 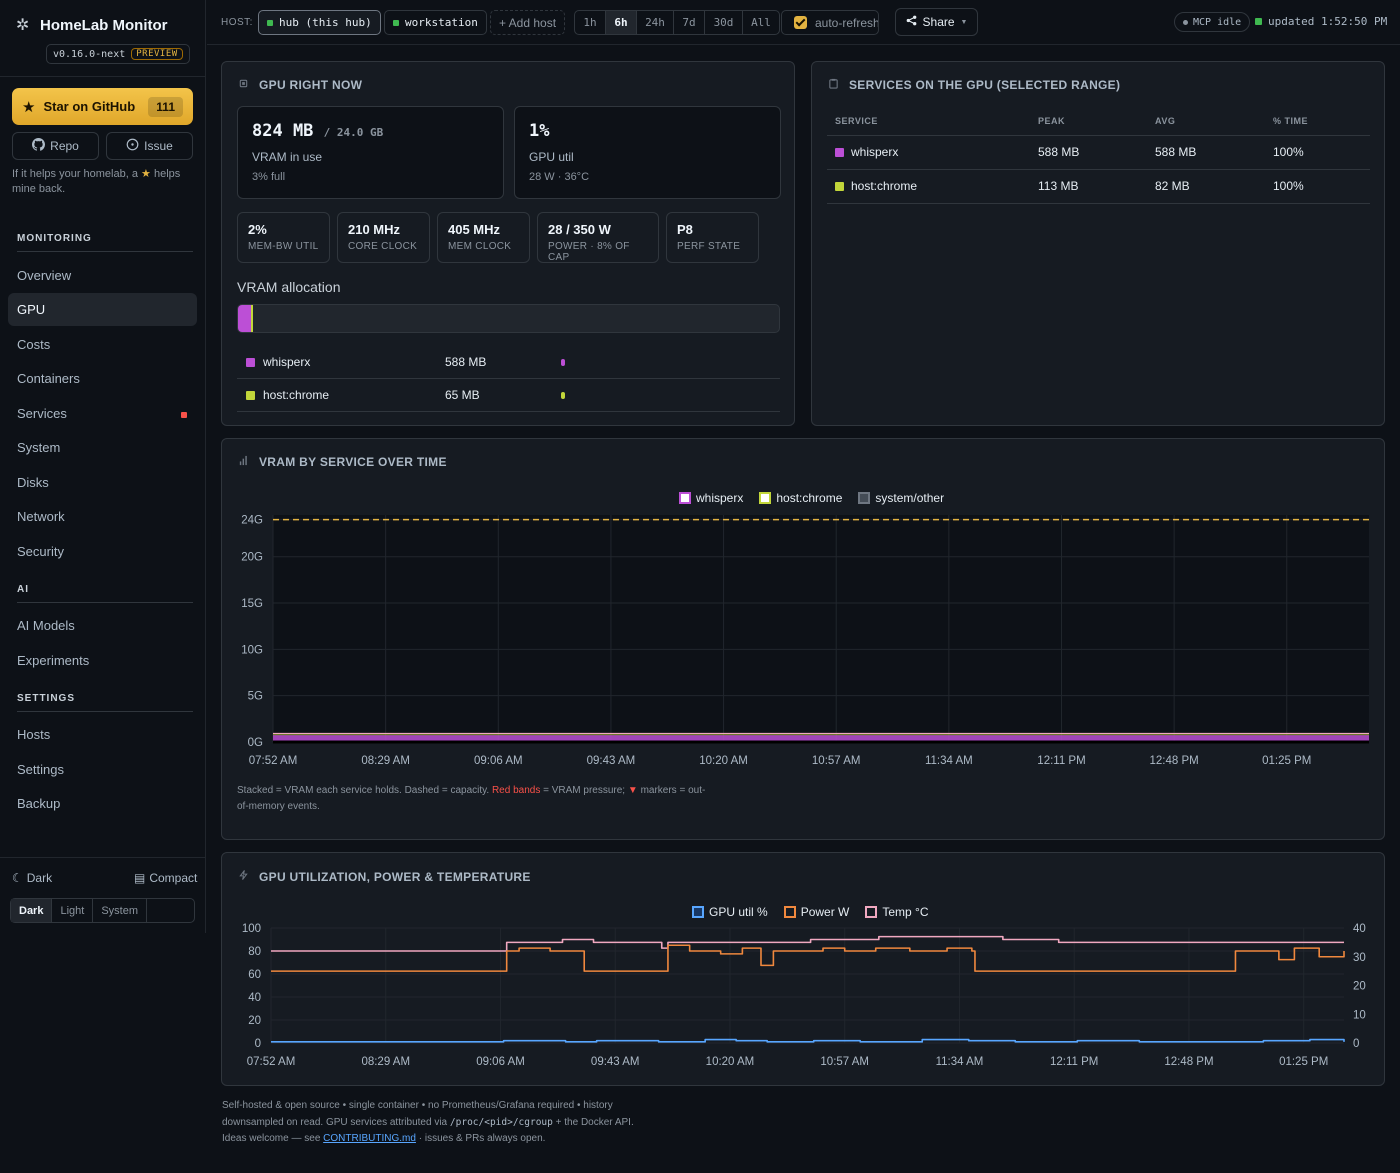 What do you see at coordinates (508, 395) in the screenshot?
I see `alloc-row-host-chrome: host:chrome 65 MB` at bounding box center [508, 395].